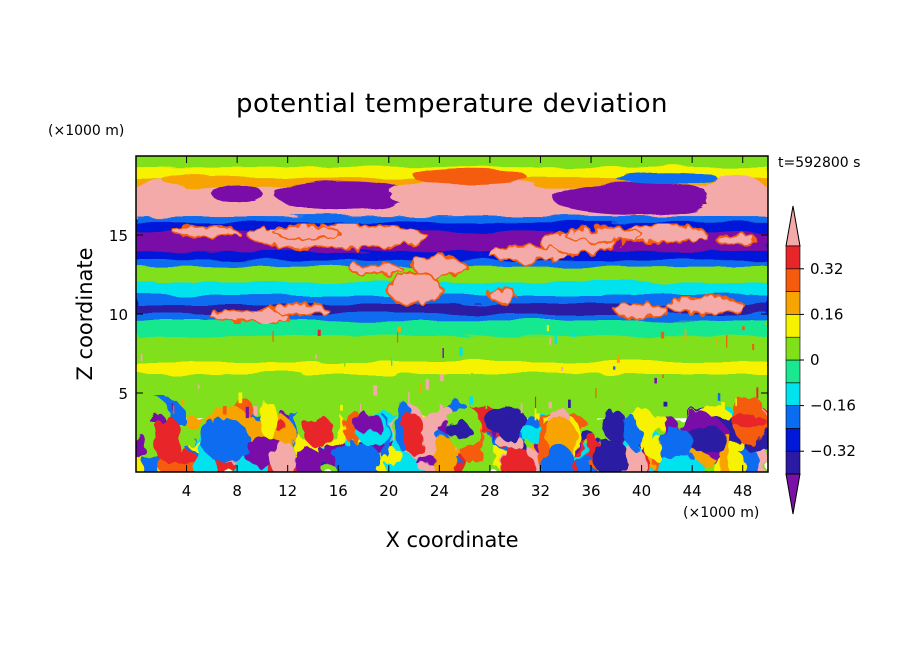 This screenshot has width=904, height=654. I want to click on x-tick-label: 24, so click(439, 491).